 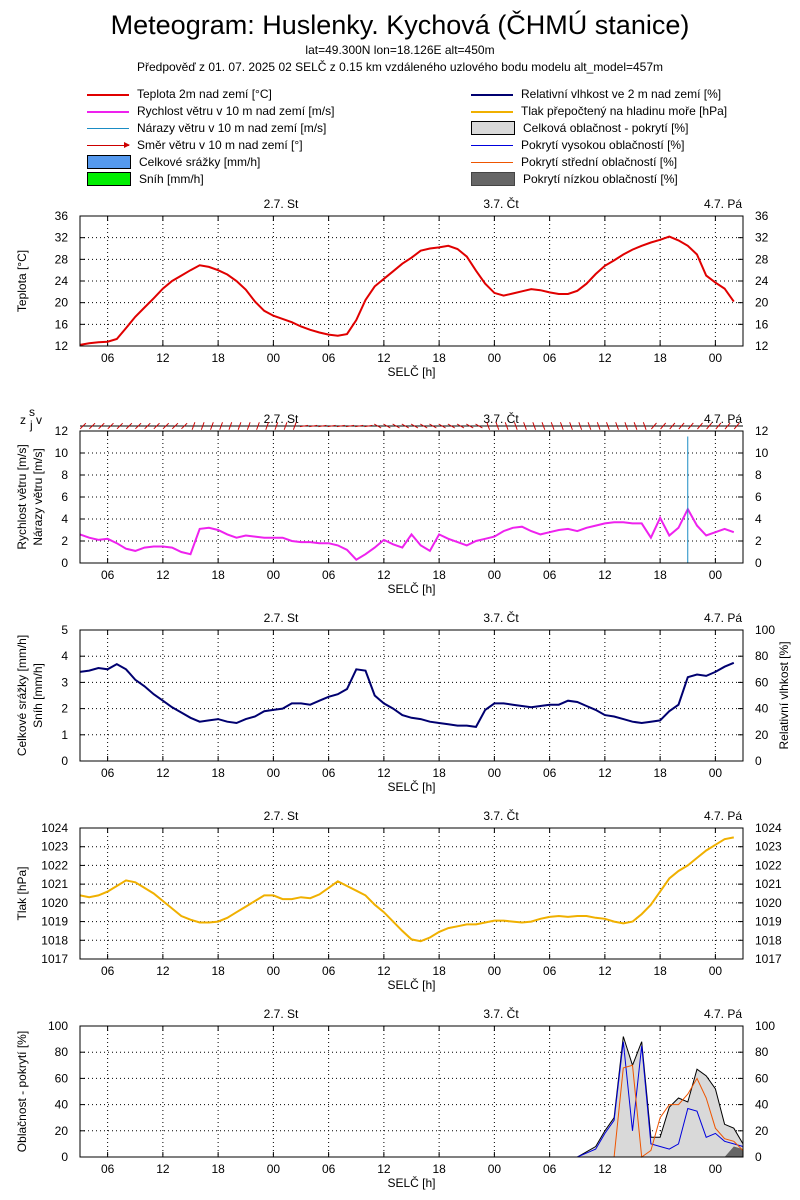 What do you see at coordinates (768, 903) in the screenshot?
I see `y-tick-label-right: 1020` at bounding box center [768, 903].